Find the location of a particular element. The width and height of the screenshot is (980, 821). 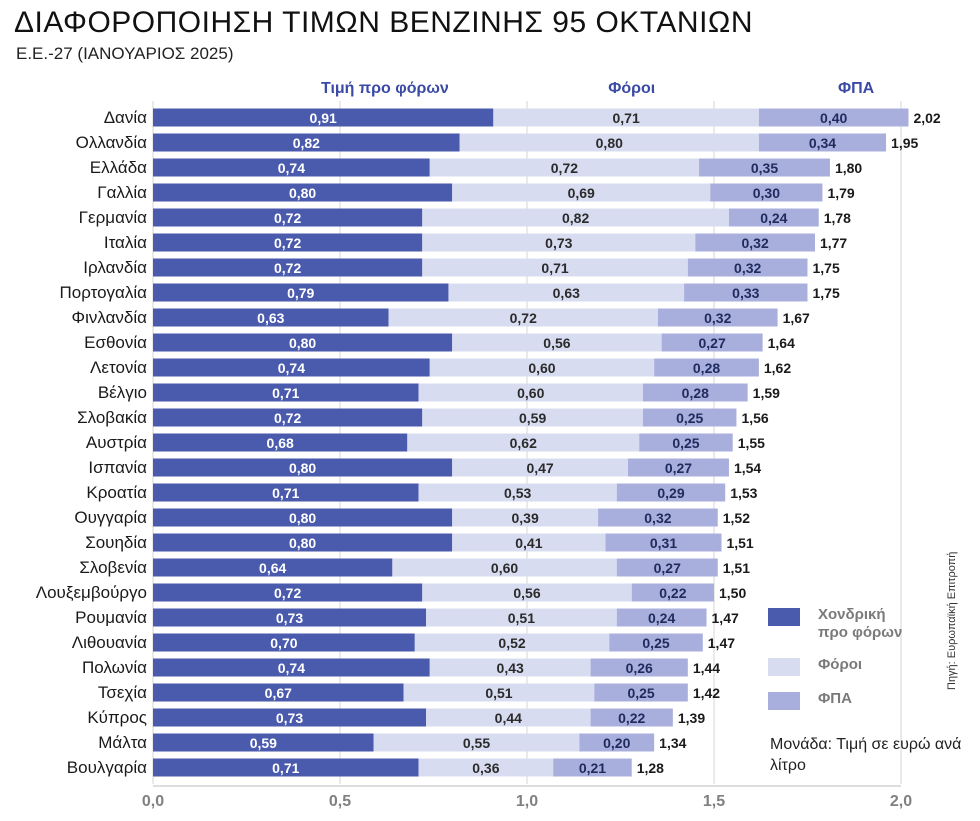

bar-value-label: 0,31 is located at coordinates (663, 543).